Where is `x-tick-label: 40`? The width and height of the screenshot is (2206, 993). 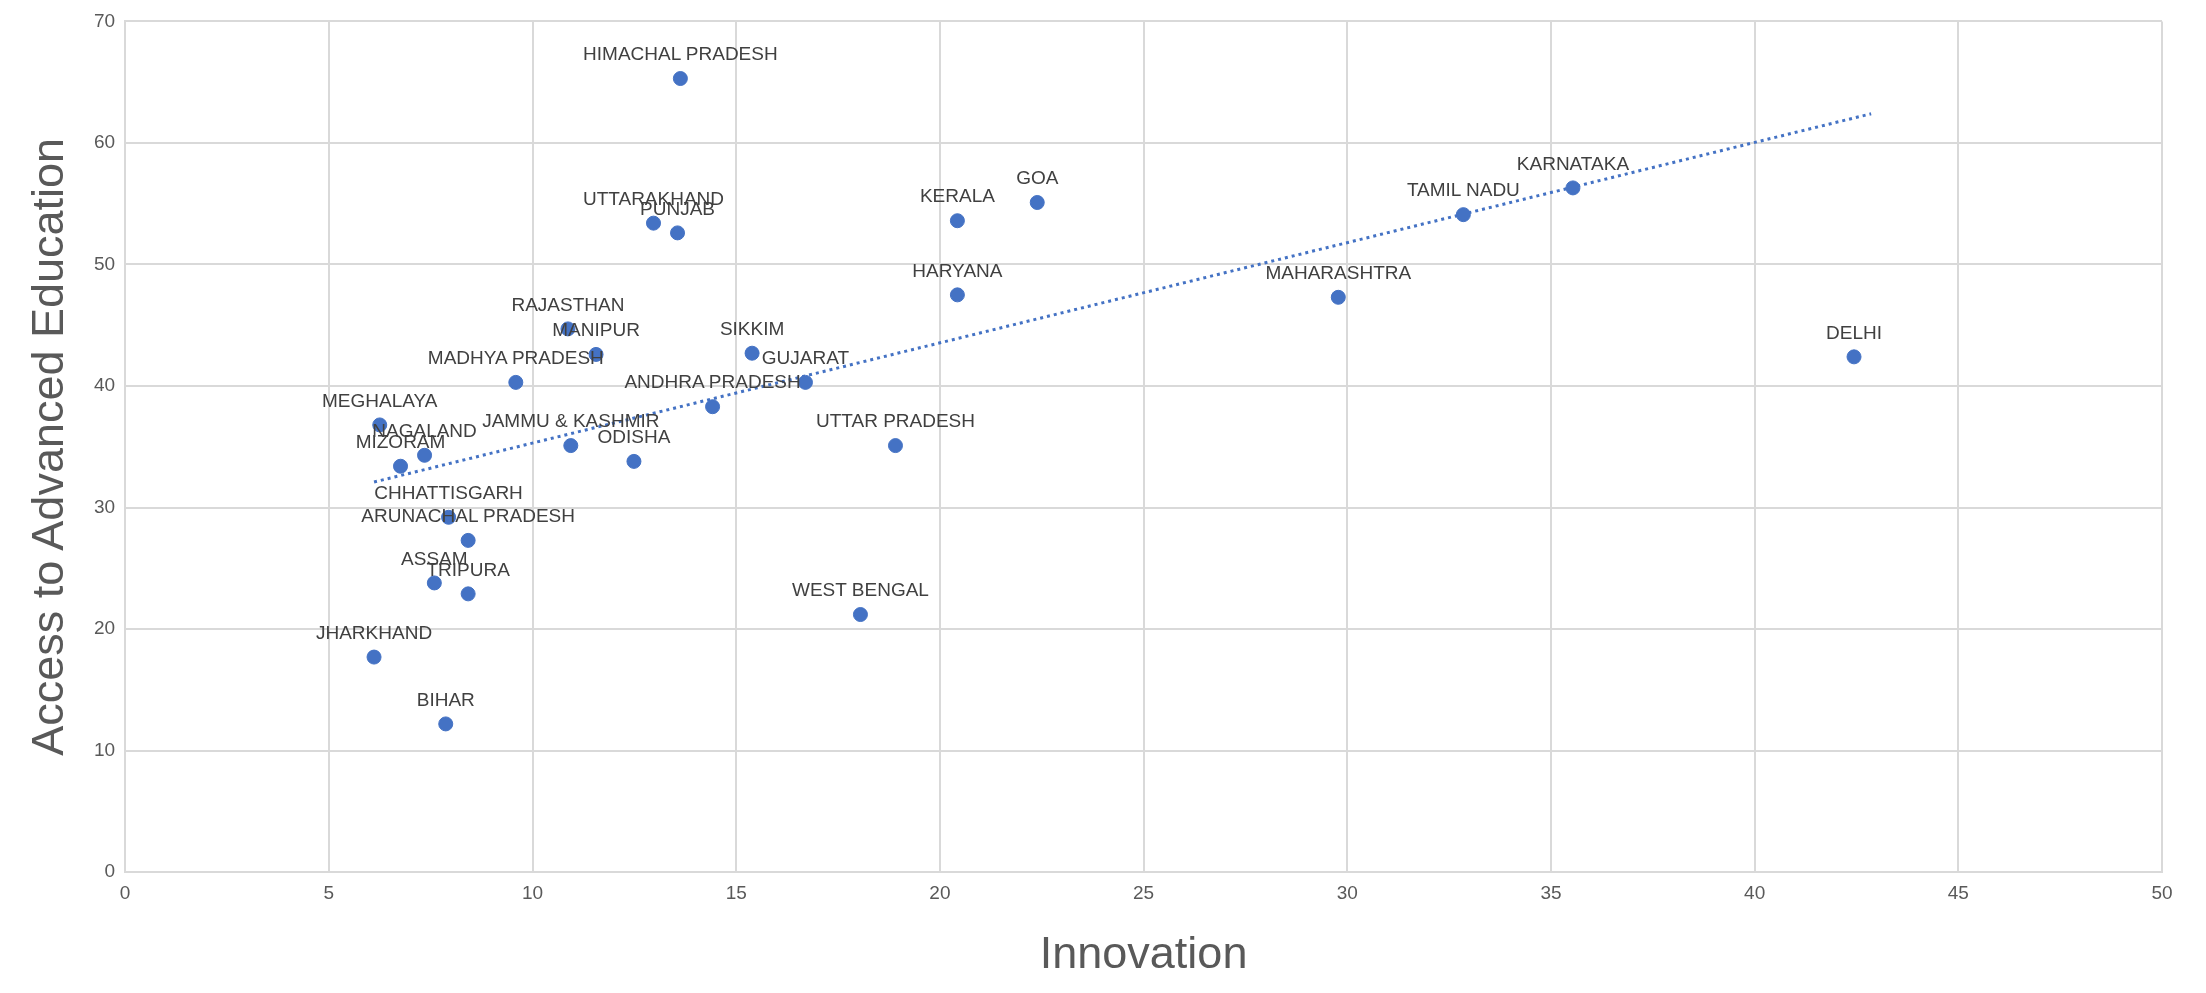 x-tick-label: 40 is located at coordinates (1755, 892).